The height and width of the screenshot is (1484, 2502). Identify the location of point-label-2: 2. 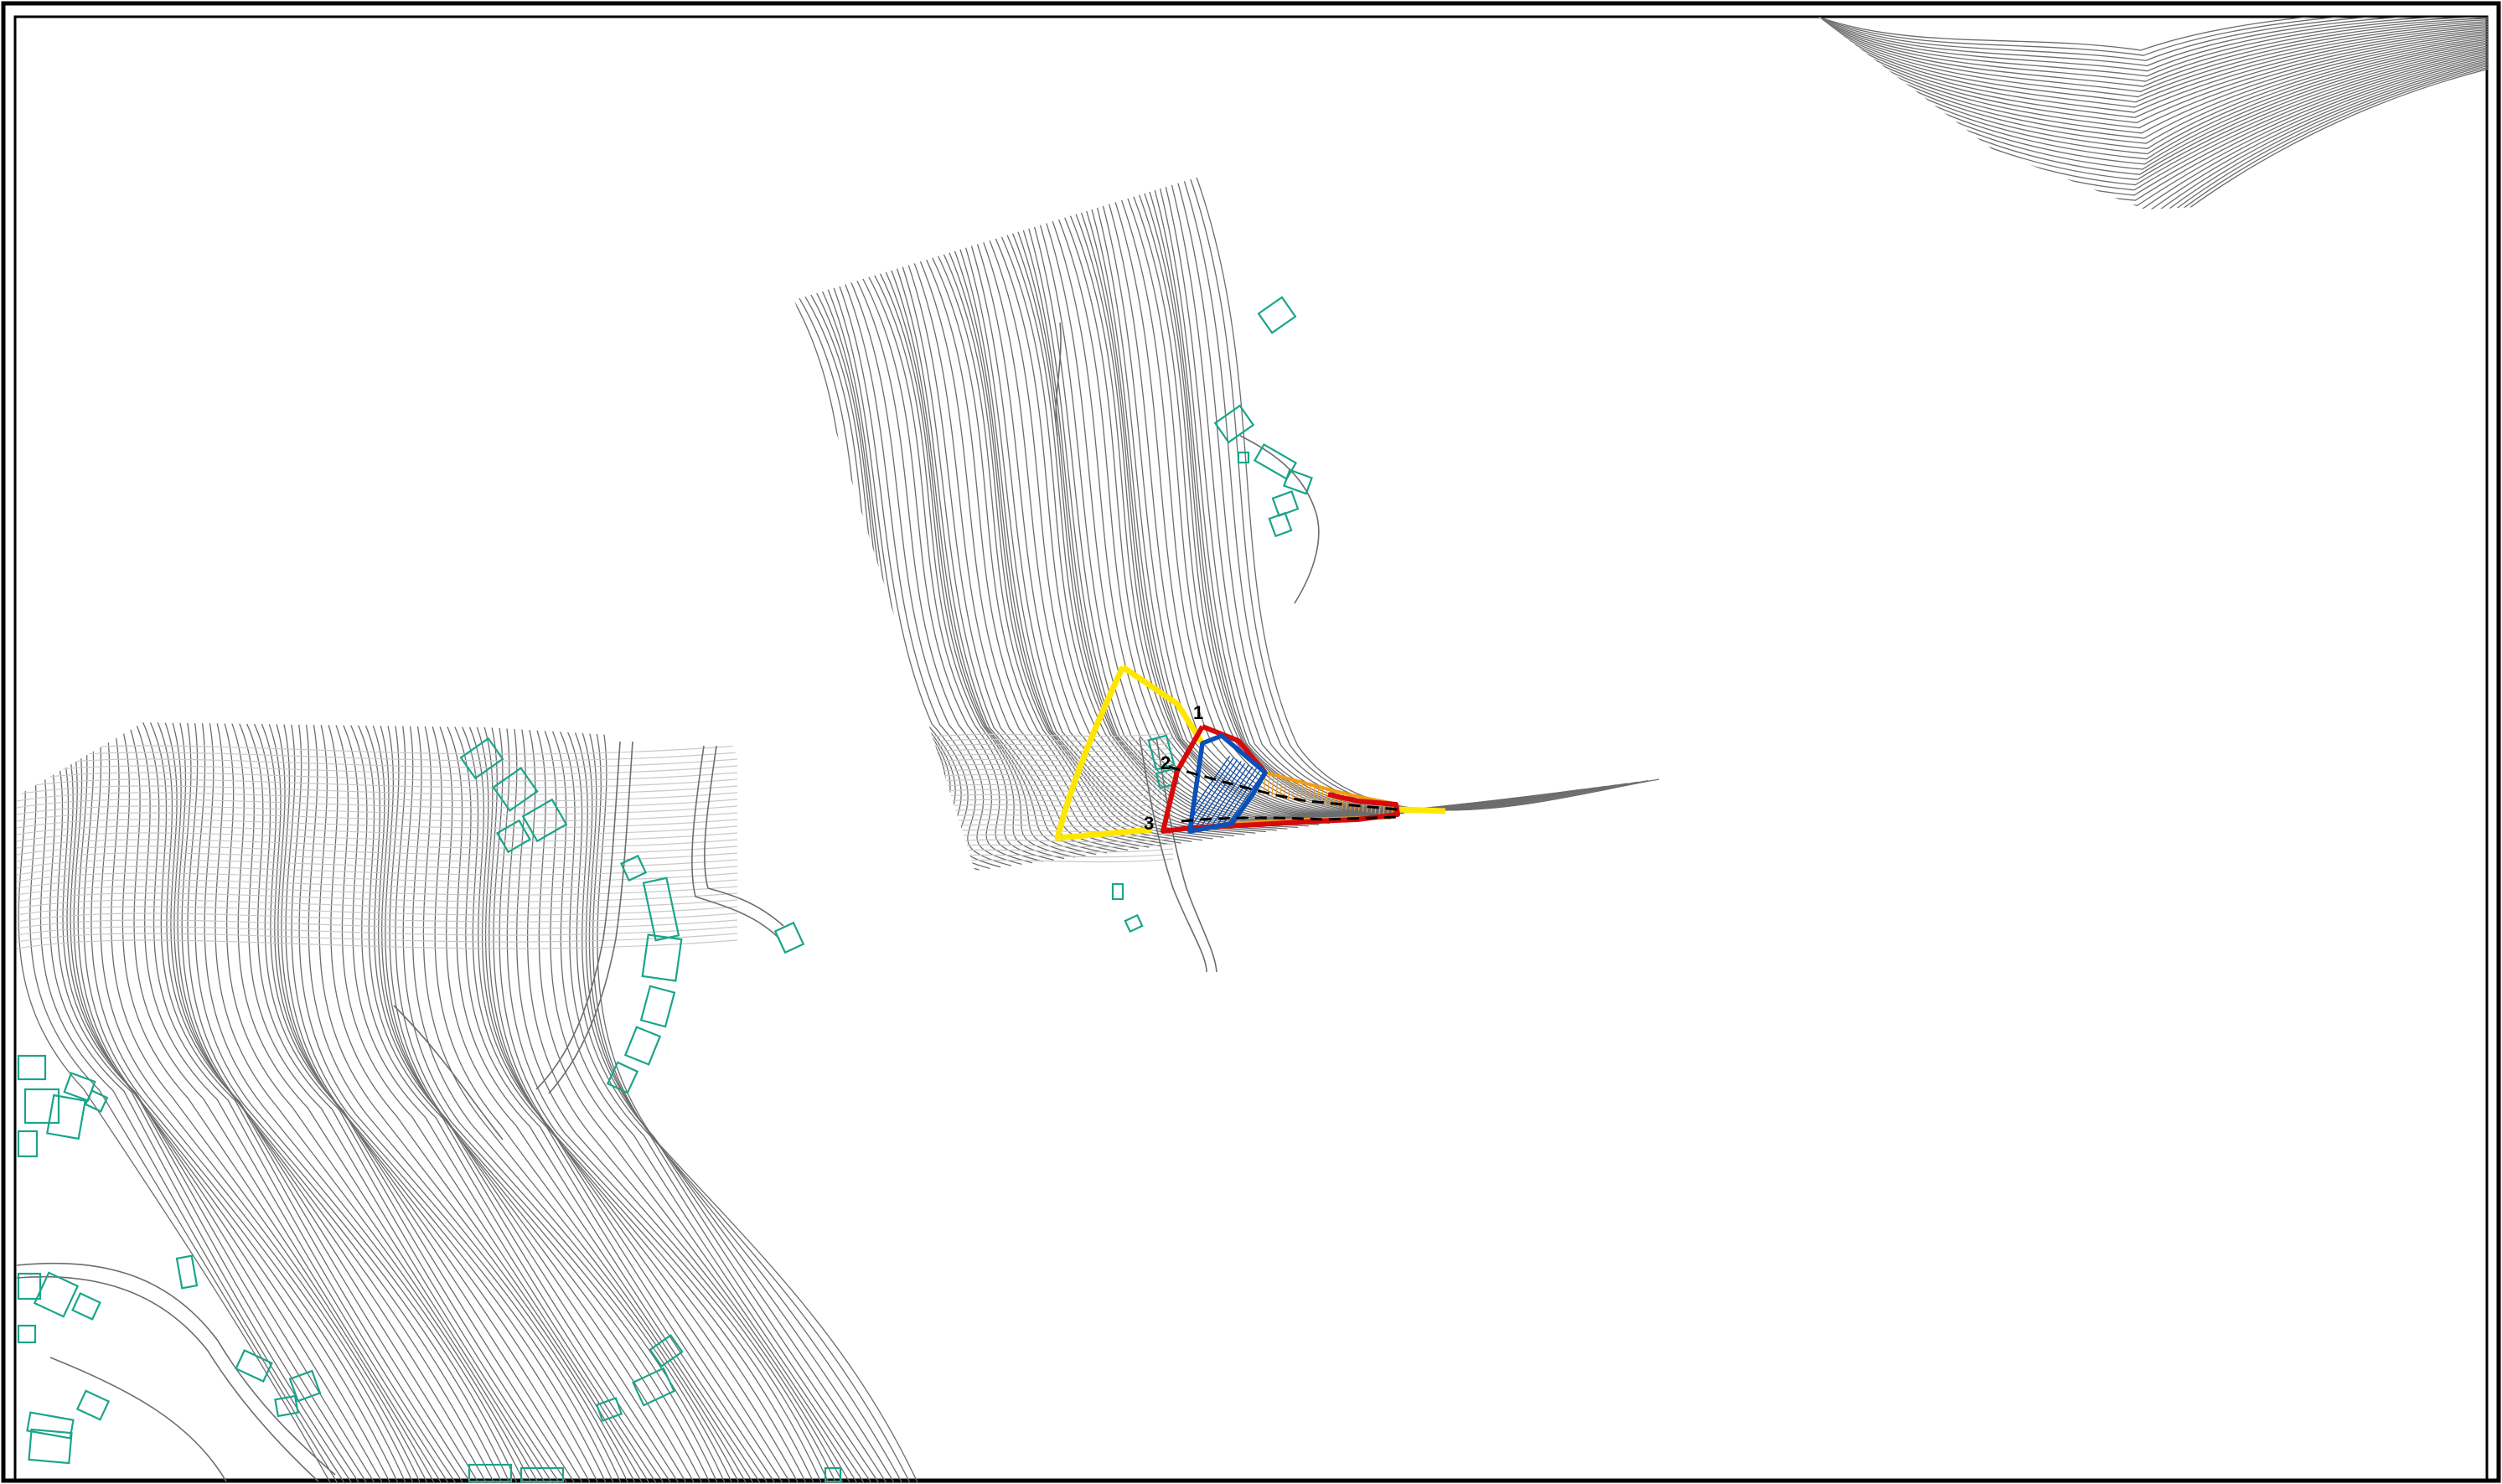
(1166, 762).